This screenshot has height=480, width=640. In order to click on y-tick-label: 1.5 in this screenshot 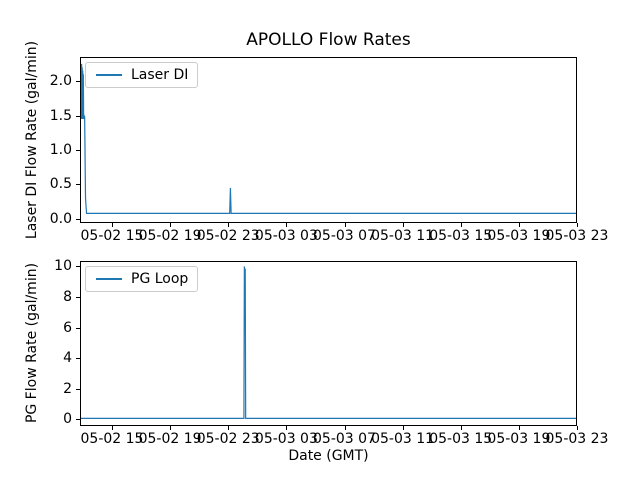, I will do `click(60, 115)`.